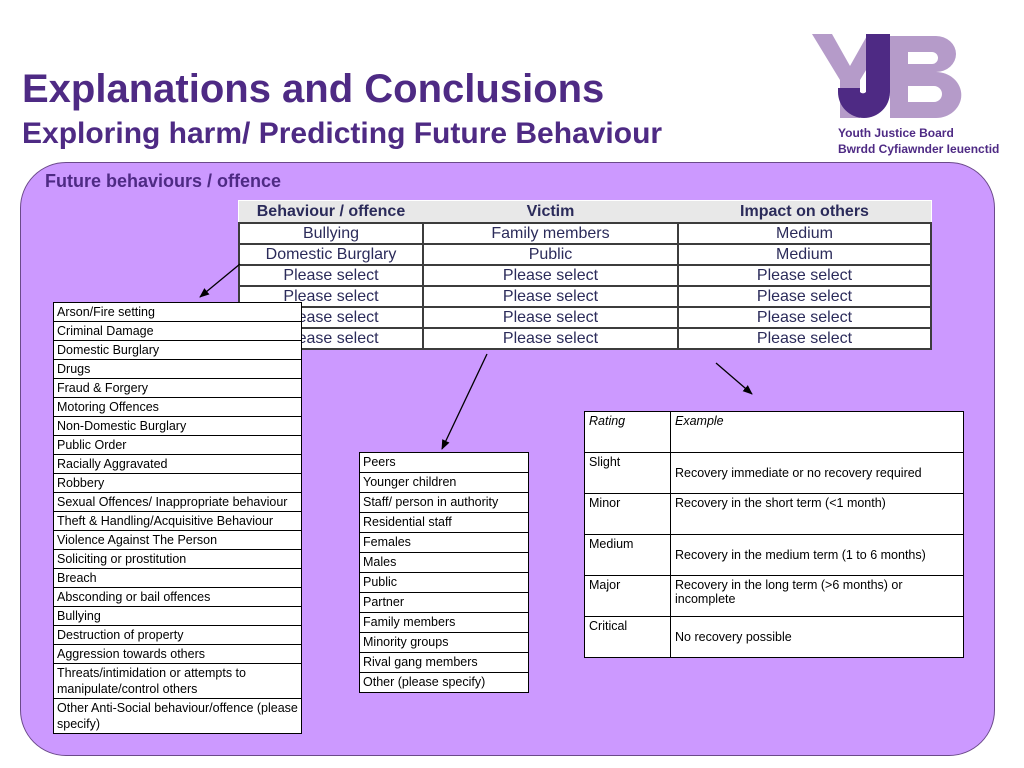  What do you see at coordinates (887, 76) in the screenshot?
I see `yjb-logo-mark` at bounding box center [887, 76].